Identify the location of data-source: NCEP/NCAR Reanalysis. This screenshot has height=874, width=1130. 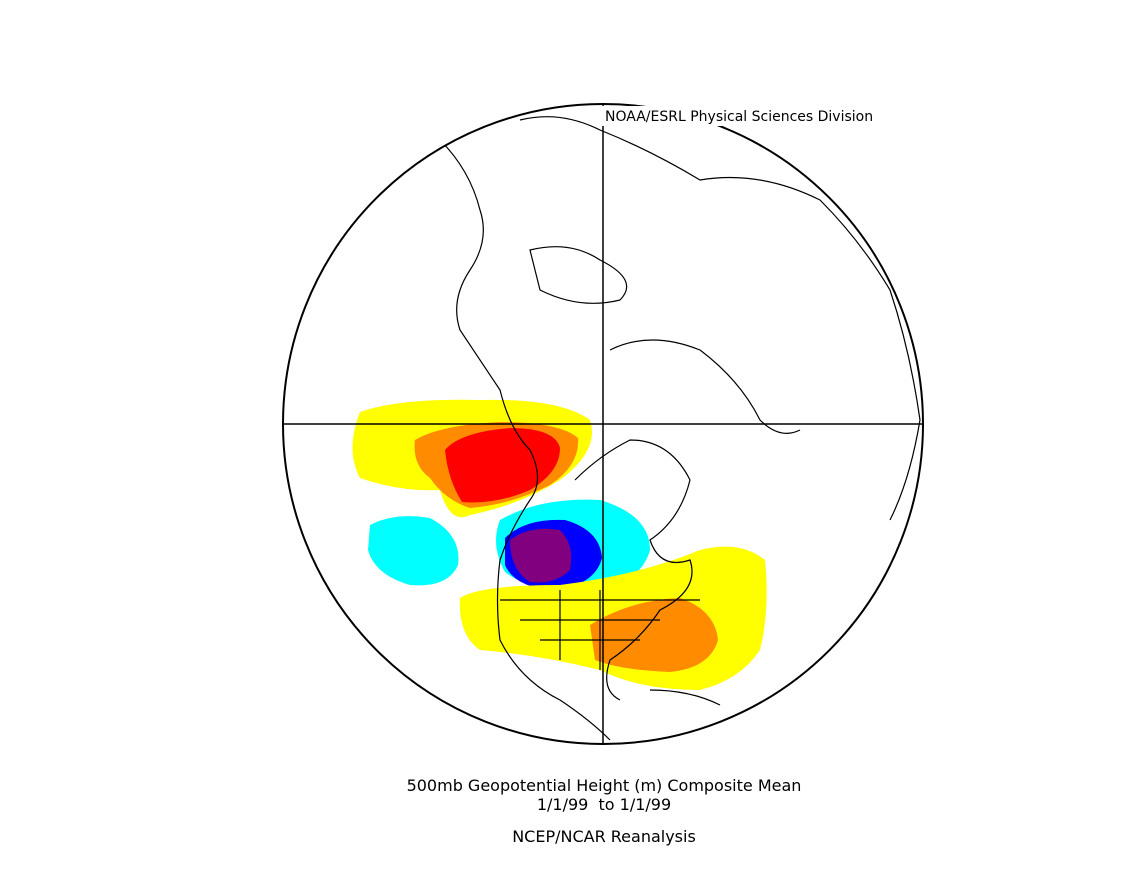
(604, 836).